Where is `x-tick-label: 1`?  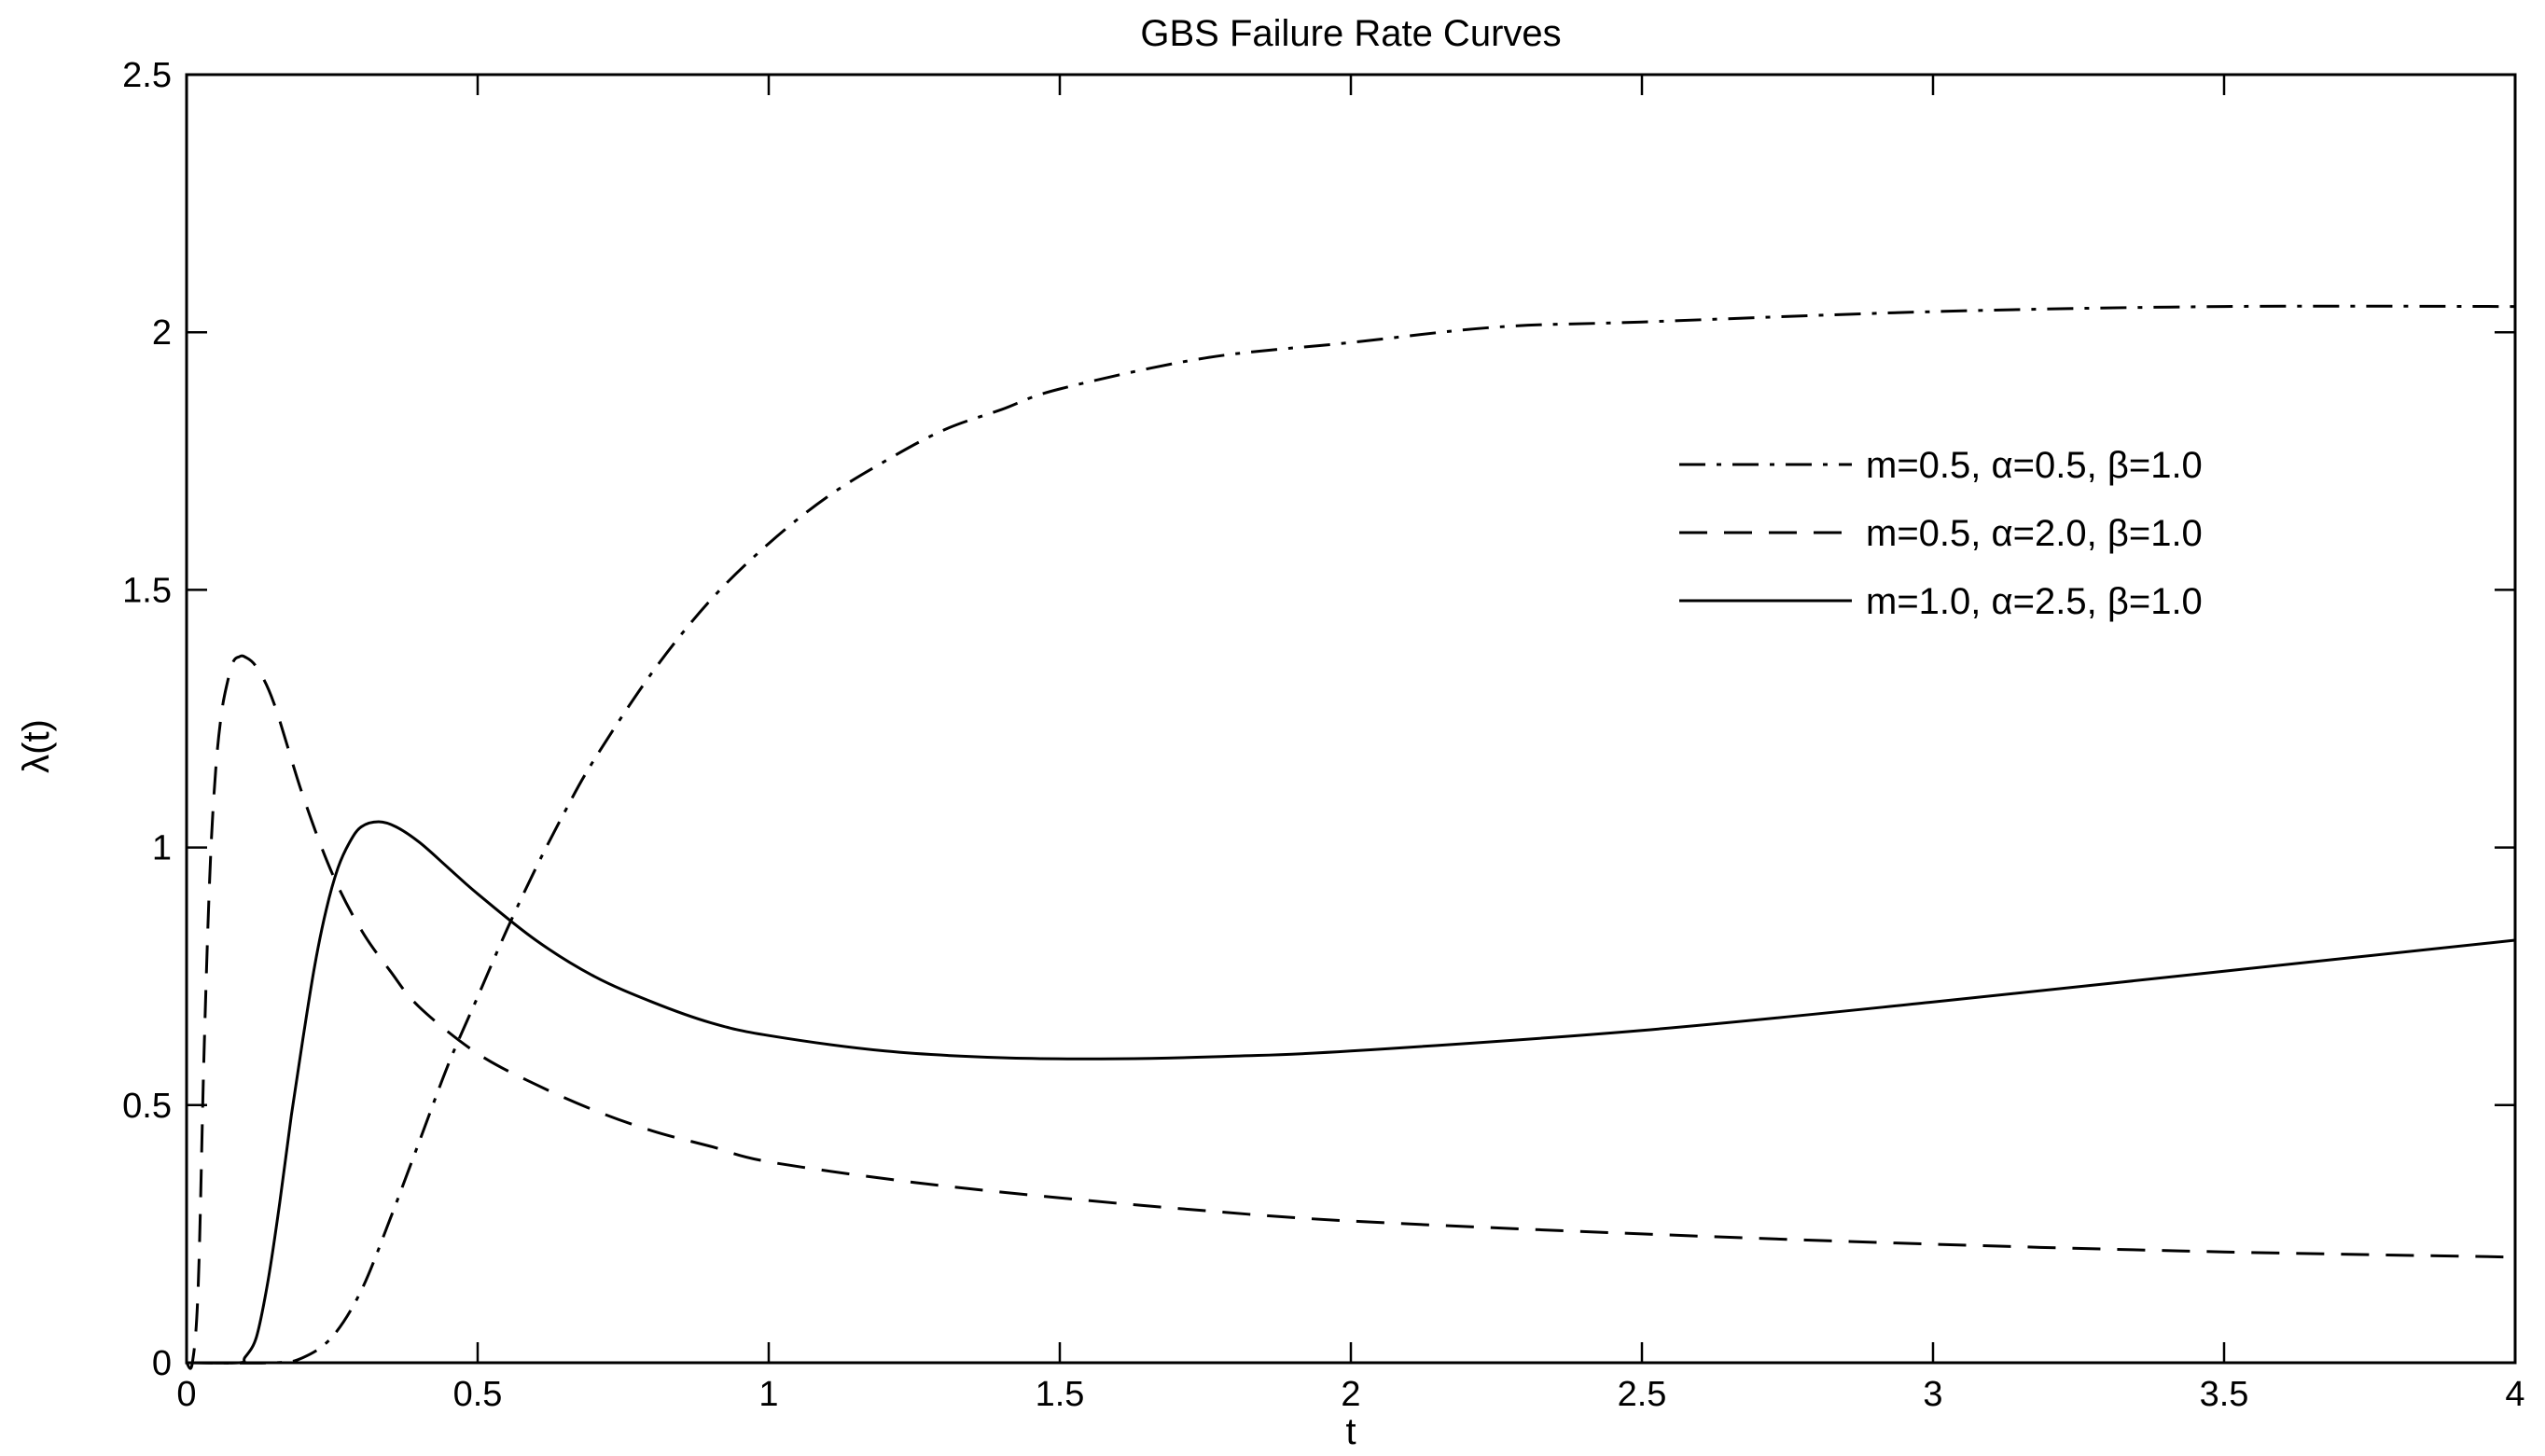
x-tick-label: 1 is located at coordinates (768, 1394).